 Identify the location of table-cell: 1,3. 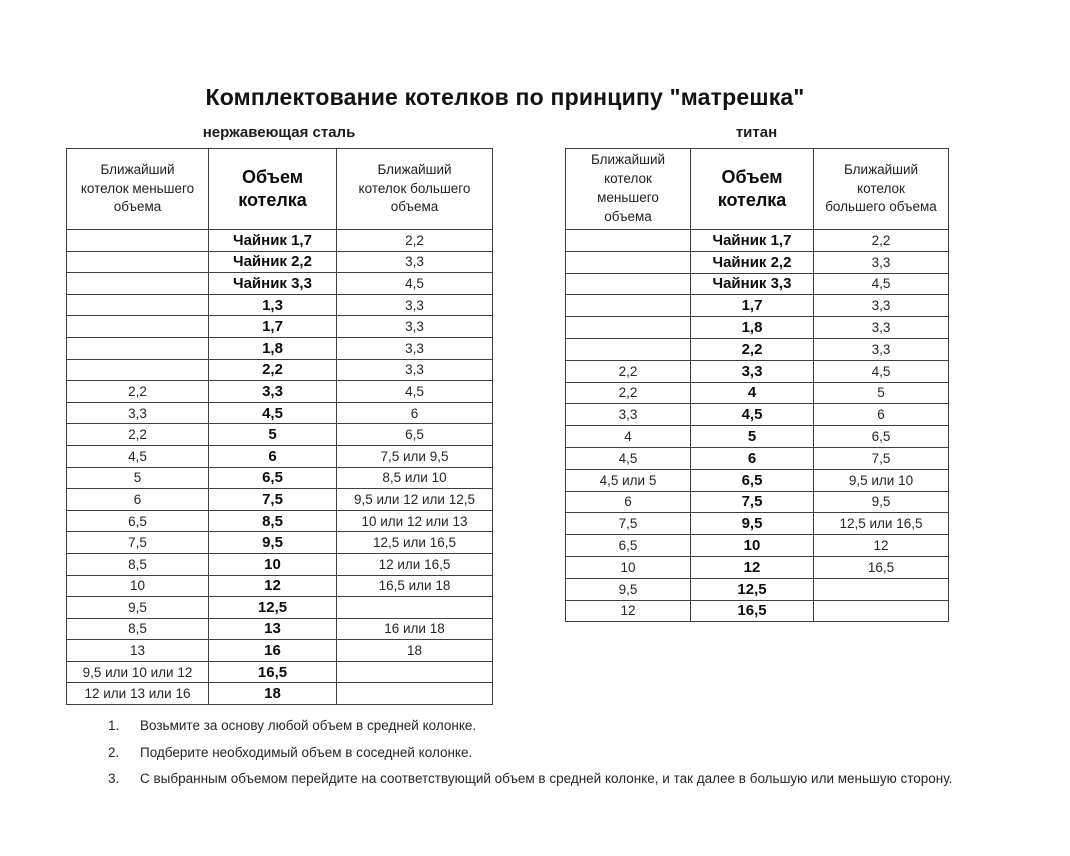
(272, 305).